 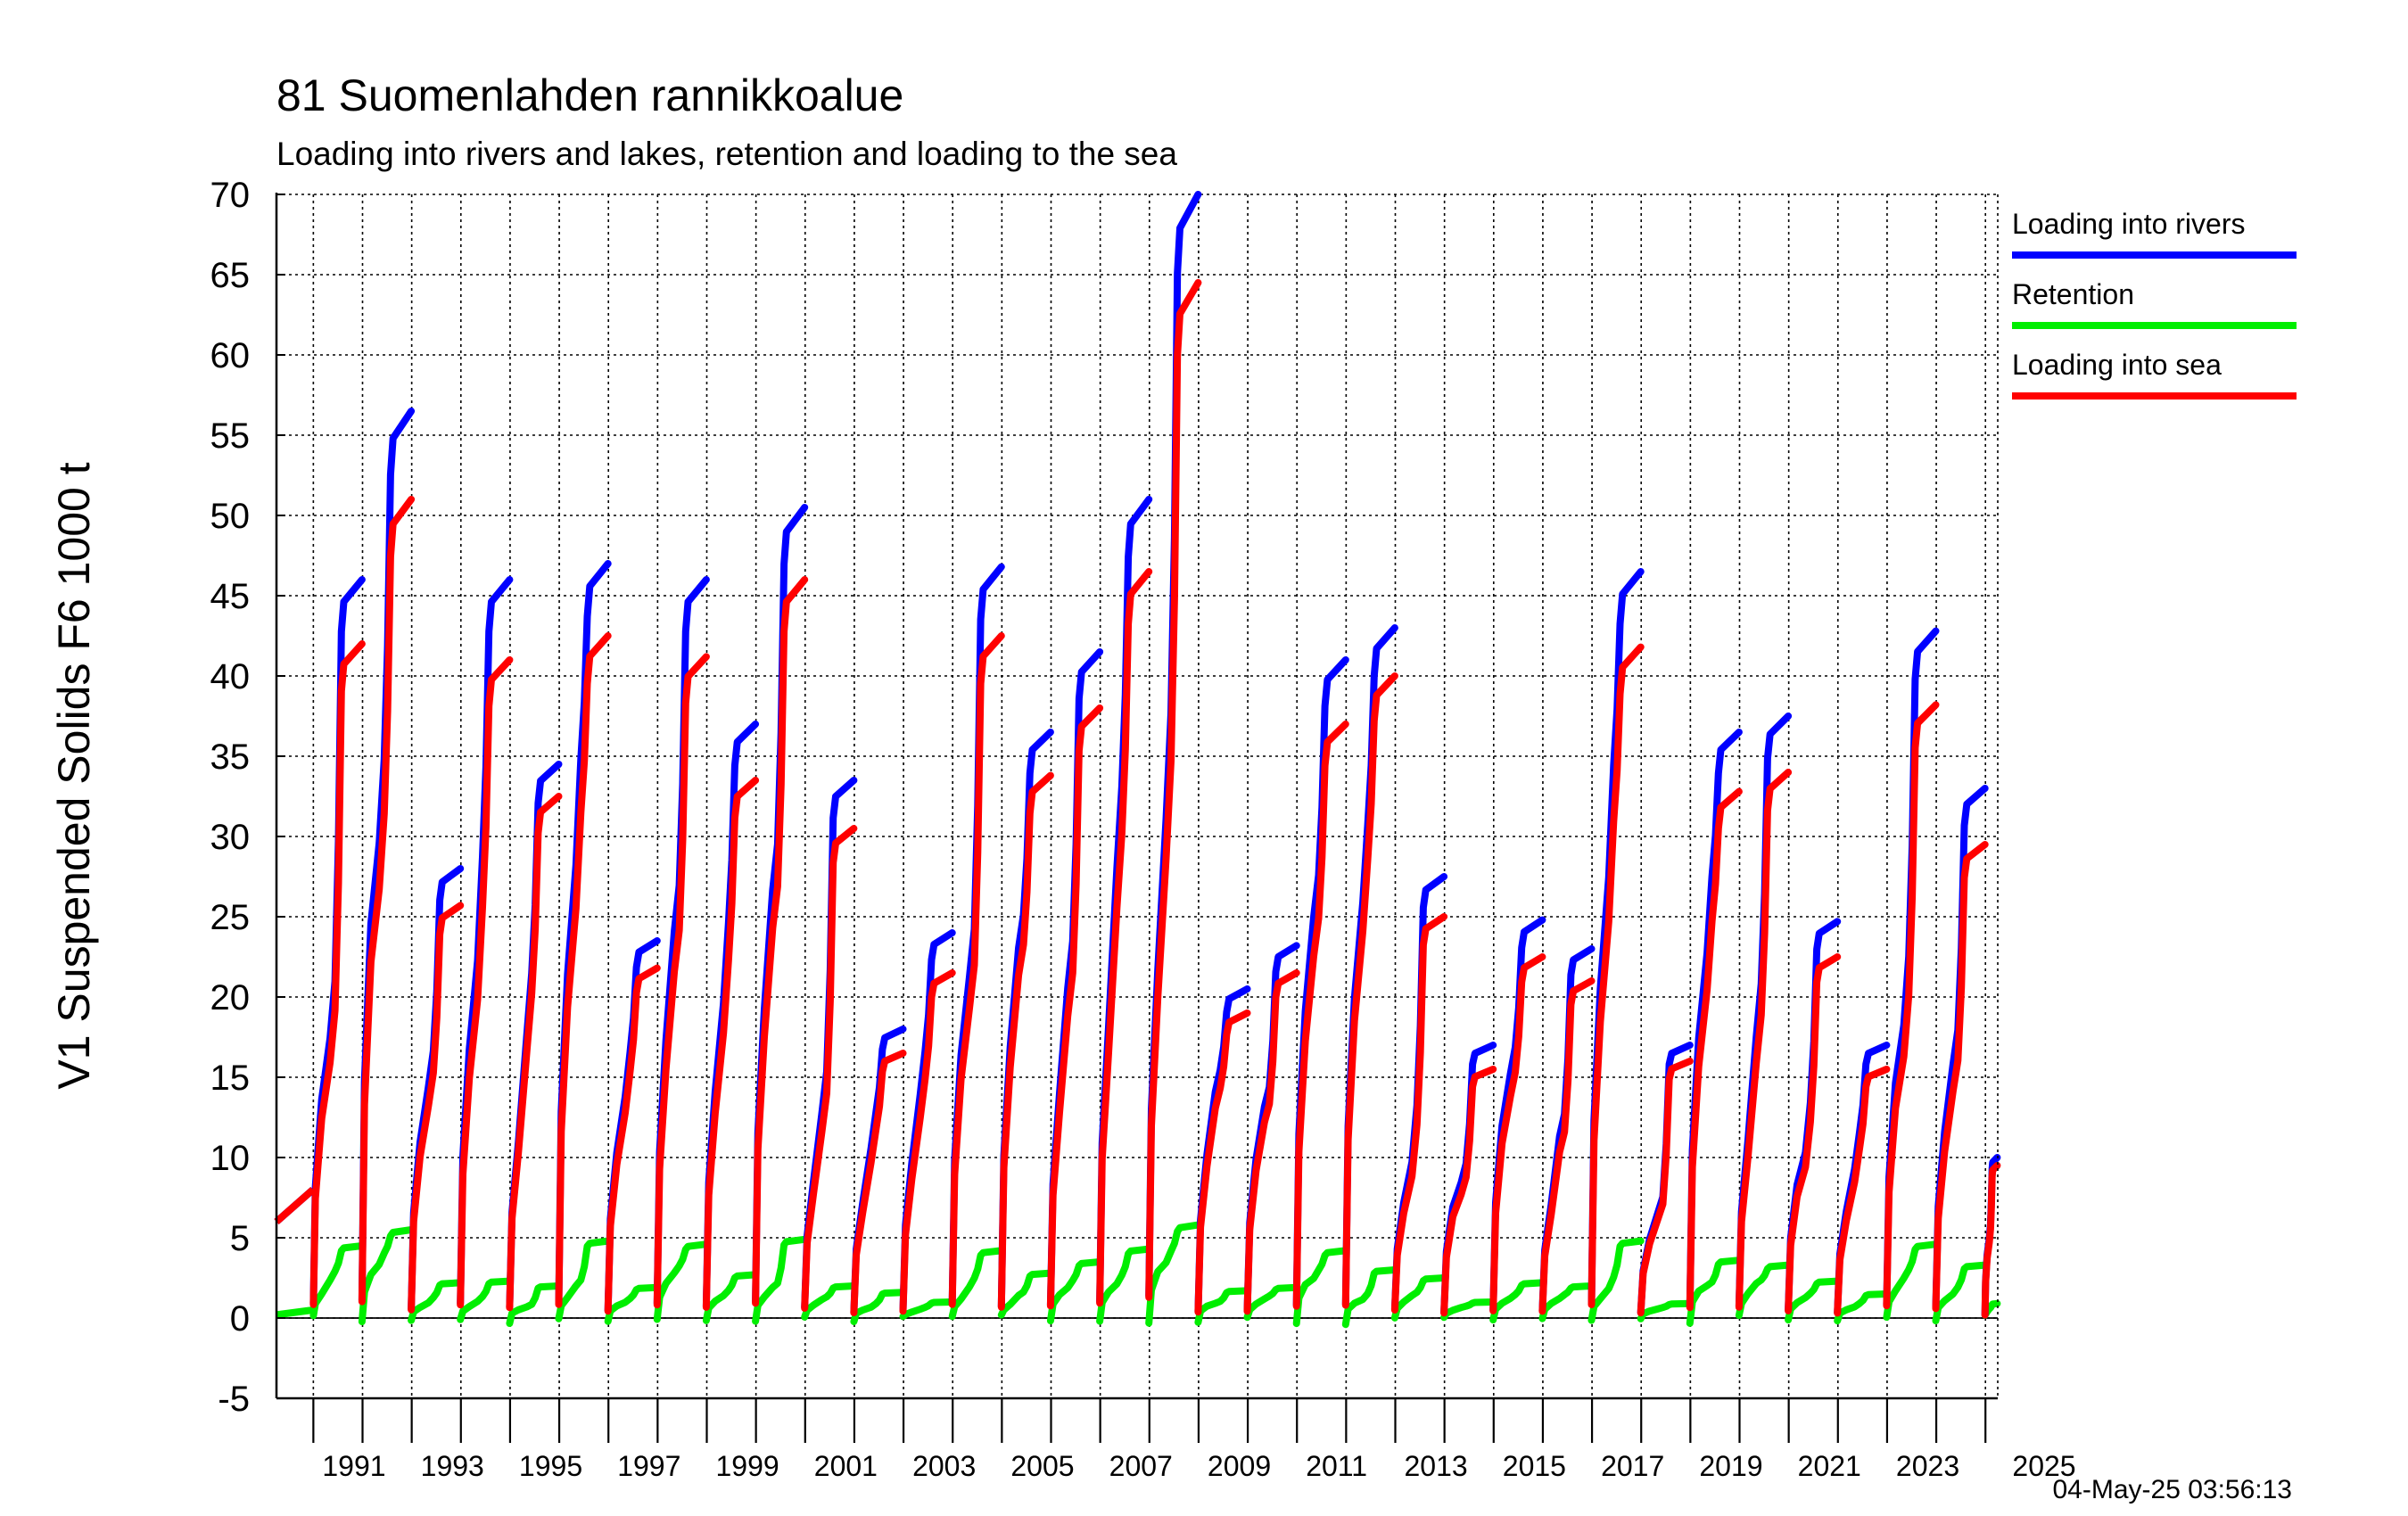 I want to click on y-tick-label: 55, so click(x=231, y=436).